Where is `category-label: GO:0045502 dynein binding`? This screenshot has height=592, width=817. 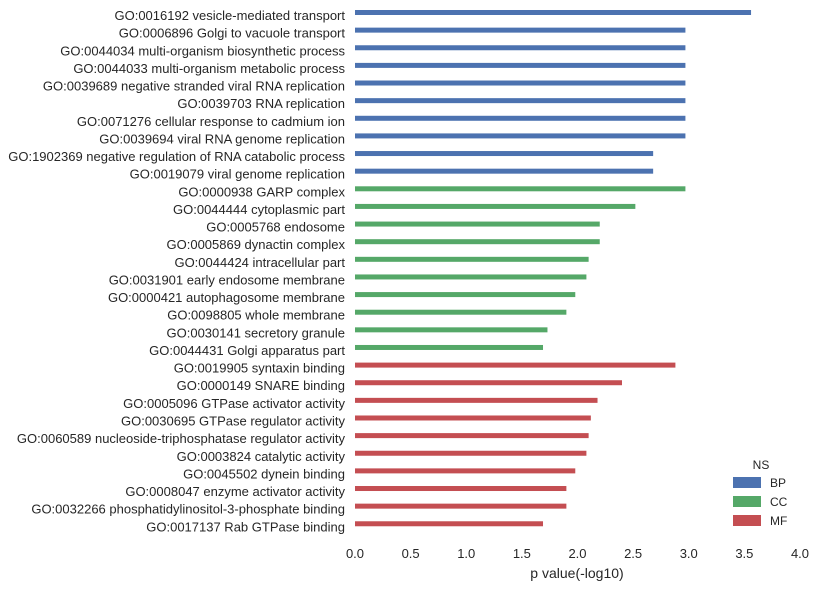
category-label: GO:0045502 dynein binding is located at coordinates (264, 473).